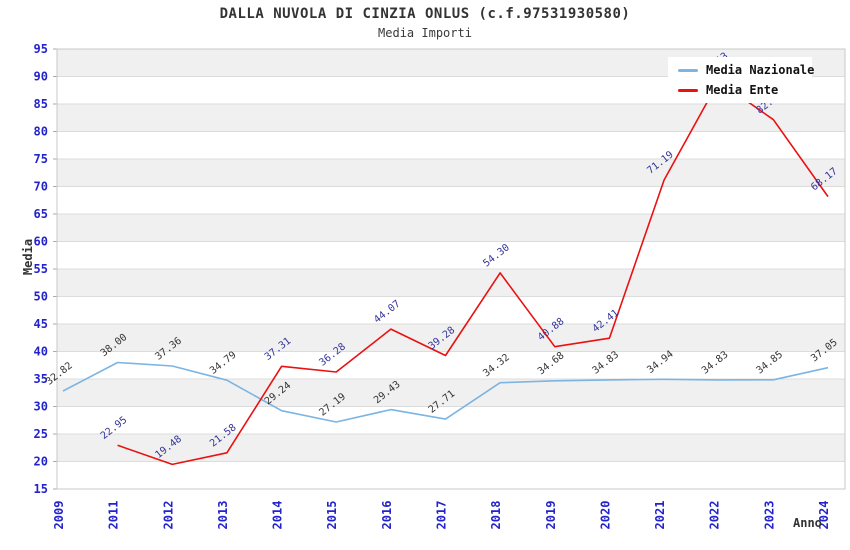 This screenshot has height=550, width=850. I want to click on x-tick-label: 2020, so click(605, 515).